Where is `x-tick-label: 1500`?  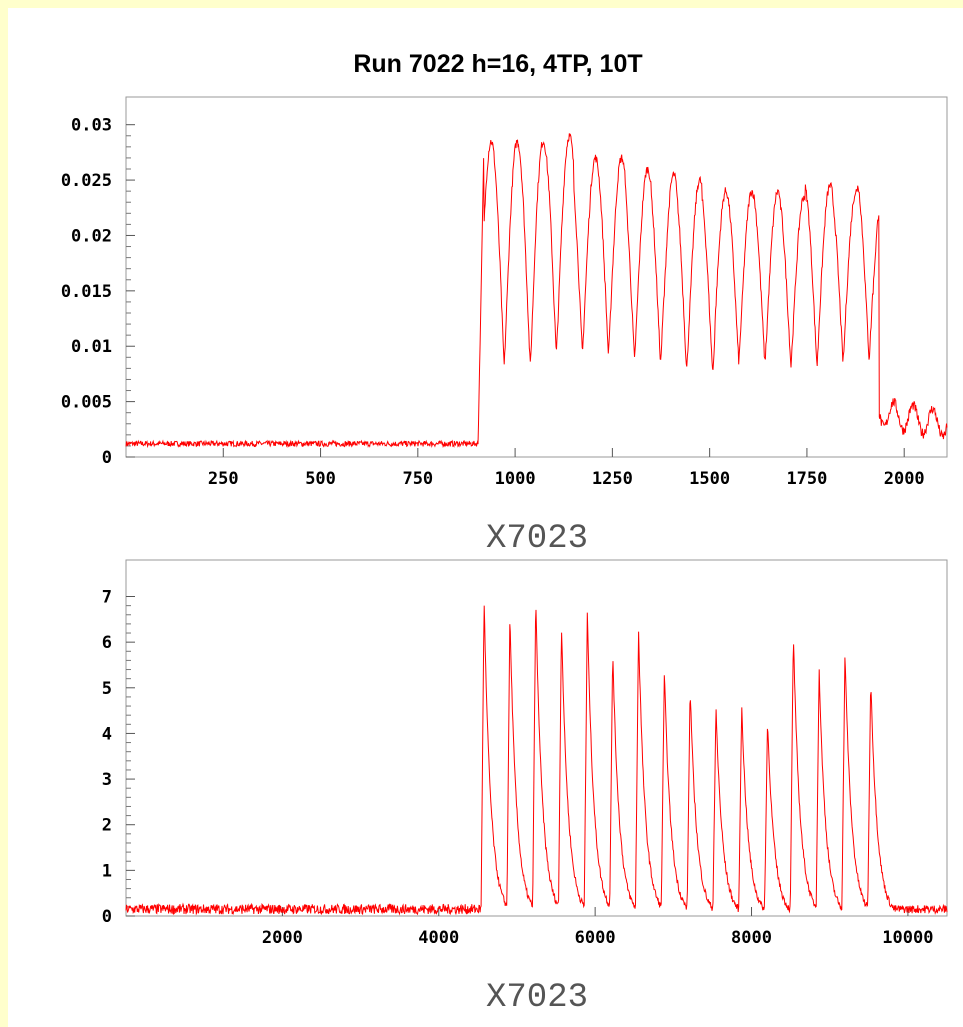
x-tick-label: 1500 is located at coordinates (709, 479).